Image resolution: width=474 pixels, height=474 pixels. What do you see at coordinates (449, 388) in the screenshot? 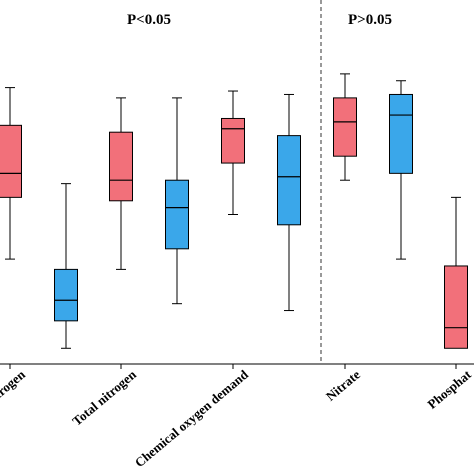
I see `x-tick-label: Phosphat` at bounding box center [449, 388].